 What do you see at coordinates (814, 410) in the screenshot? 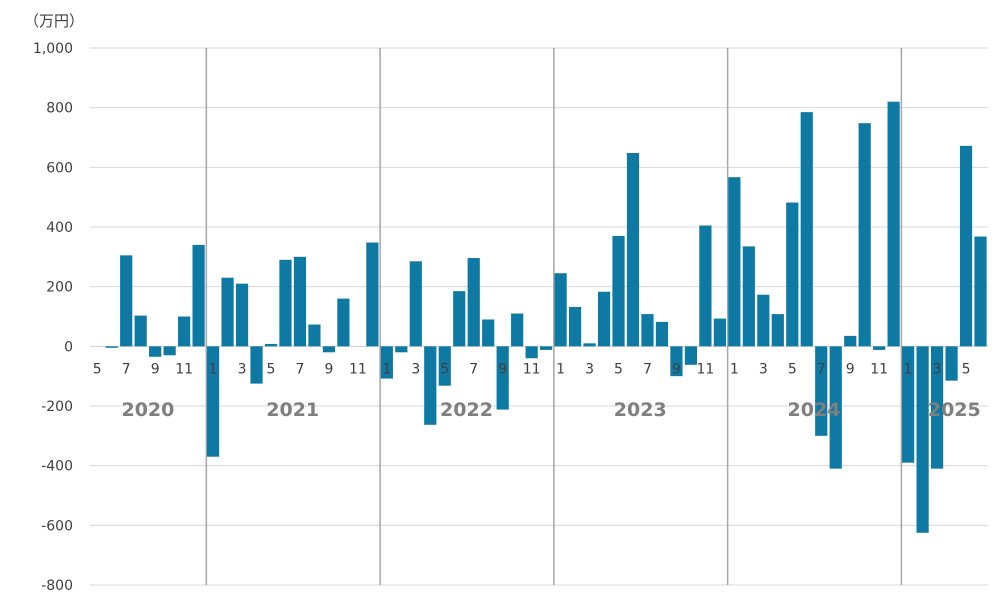
I see `year-label: 2024` at bounding box center [814, 410].